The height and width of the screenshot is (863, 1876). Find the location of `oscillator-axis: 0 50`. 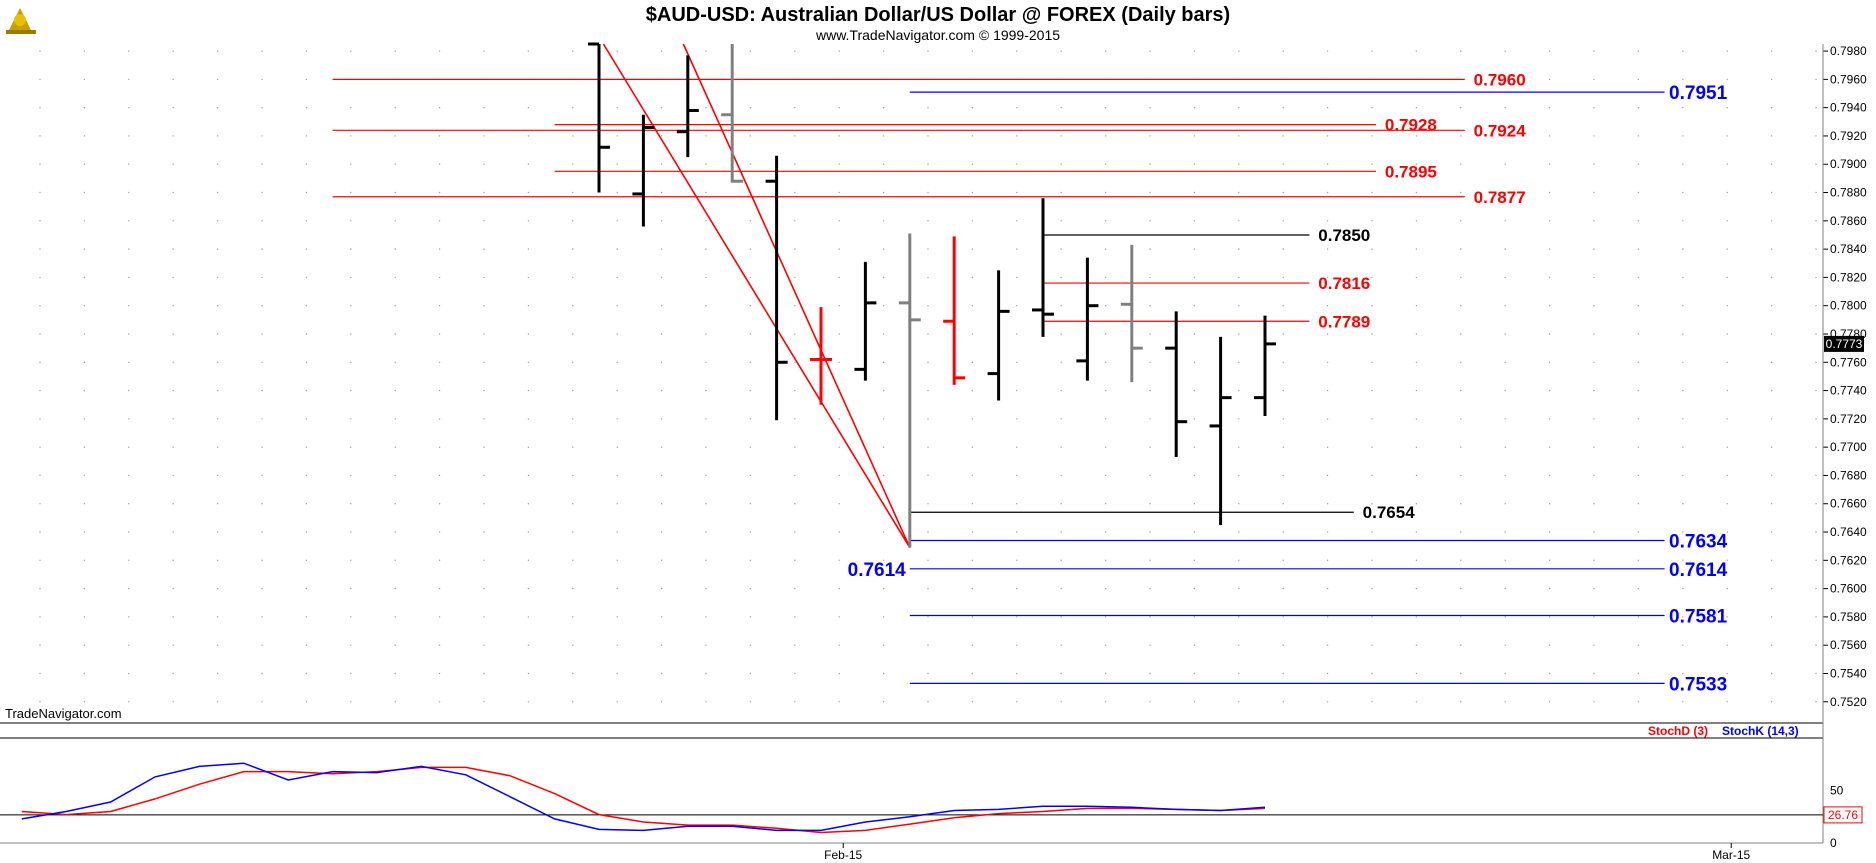

oscillator-axis: 0 50 is located at coordinates (922, 817).